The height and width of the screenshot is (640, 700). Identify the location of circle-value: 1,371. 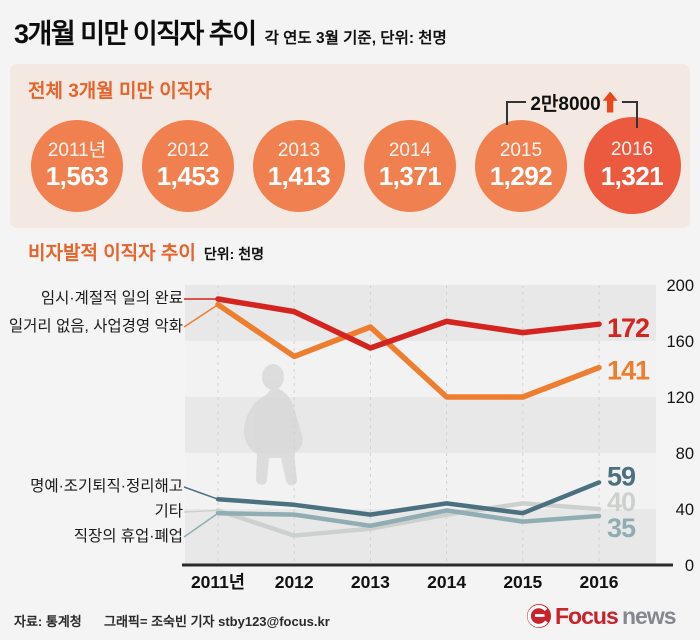
(410, 176).